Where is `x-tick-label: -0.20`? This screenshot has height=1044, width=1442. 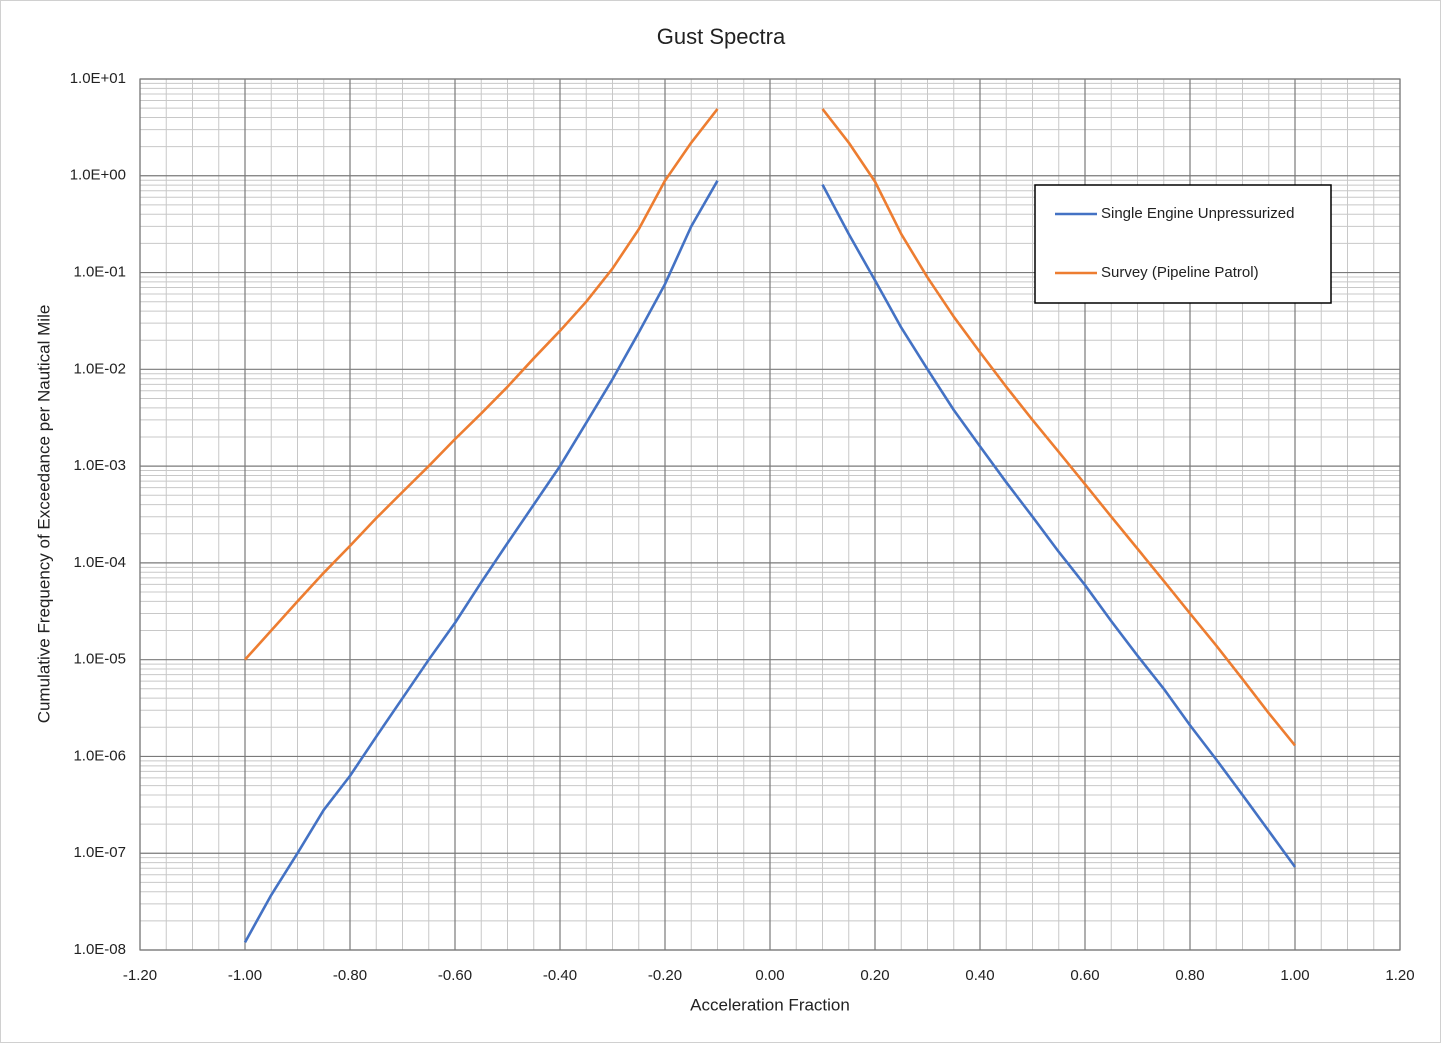
x-tick-label: -0.20 is located at coordinates (665, 975).